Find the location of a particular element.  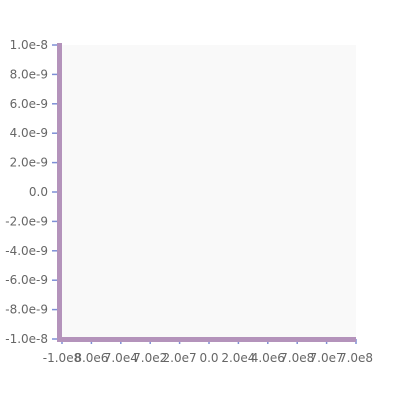

x-tick-label: -1.0e8 is located at coordinates (62, 358).